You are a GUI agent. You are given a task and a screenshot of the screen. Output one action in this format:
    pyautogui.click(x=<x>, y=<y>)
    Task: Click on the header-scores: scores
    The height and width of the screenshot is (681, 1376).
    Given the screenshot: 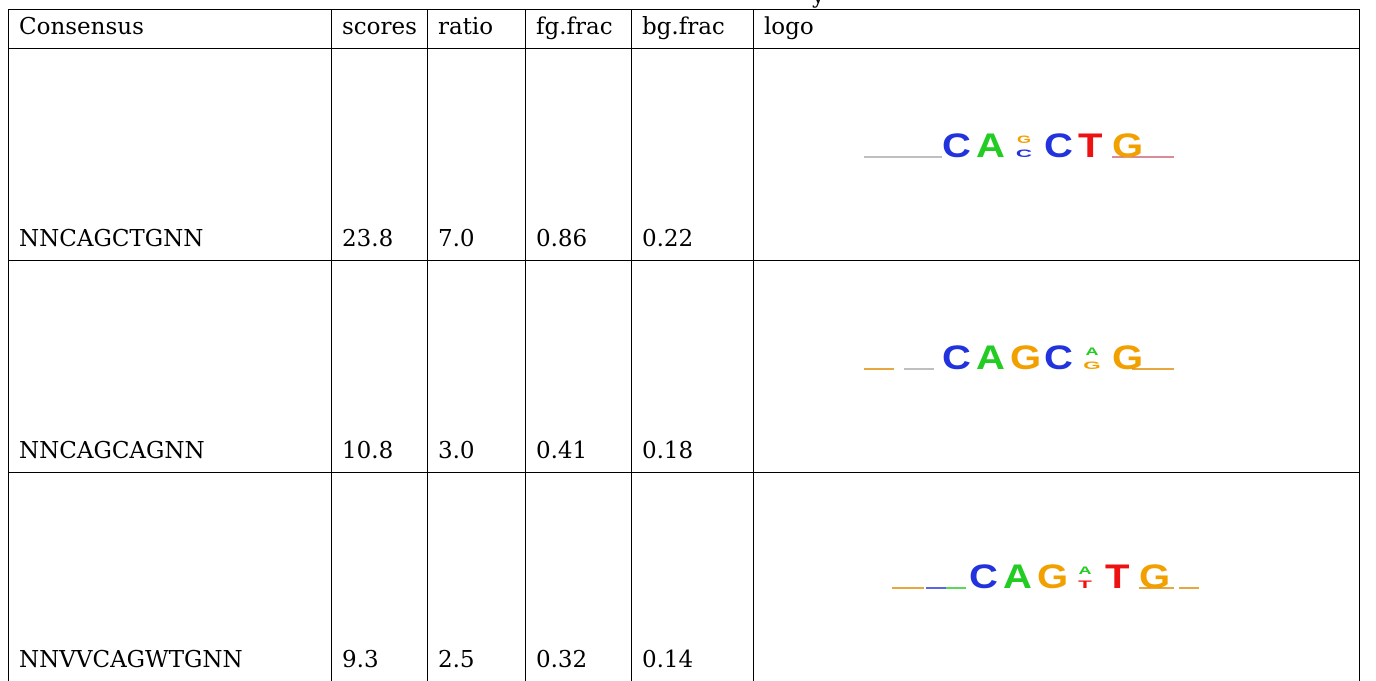 What is the action you would take?
    pyautogui.click(x=380, y=29)
    